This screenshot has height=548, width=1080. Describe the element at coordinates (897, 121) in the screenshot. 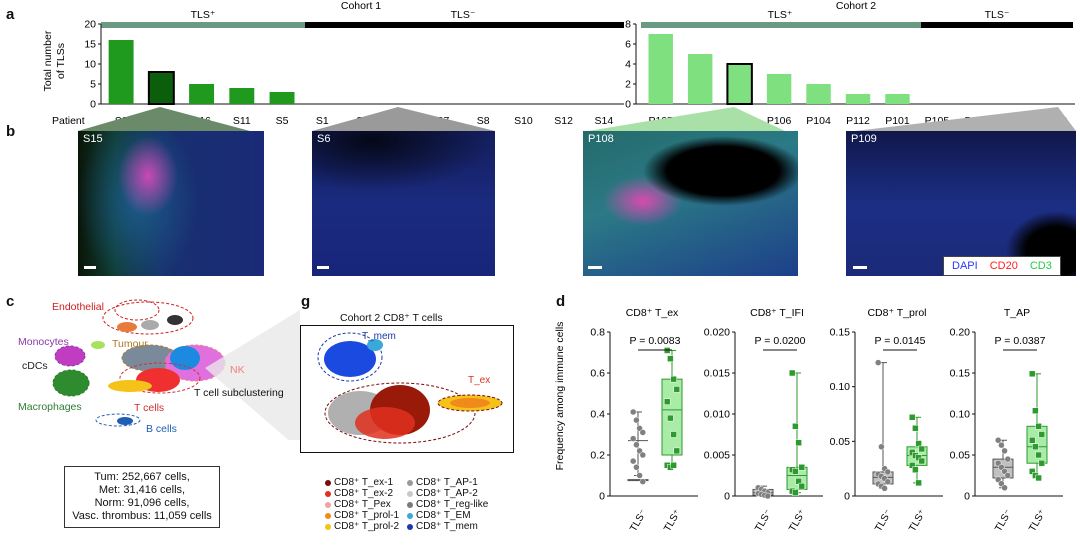

I see `category-P101: P101` at that location.